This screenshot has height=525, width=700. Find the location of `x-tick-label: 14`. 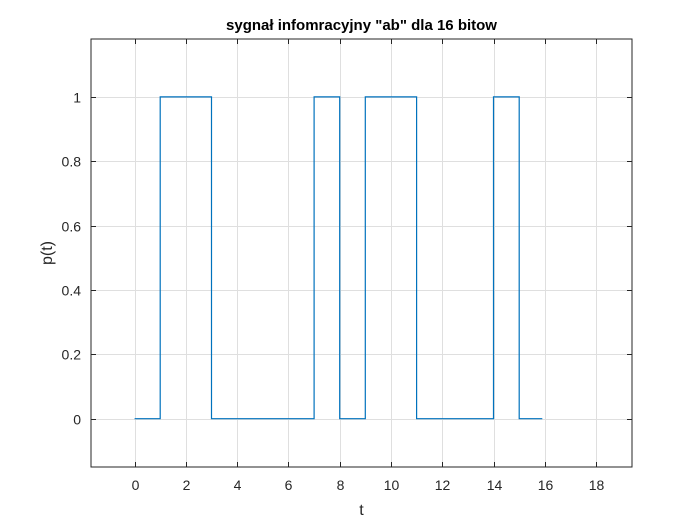

x-tick-label: 14 is located at coordinates (495, 485).